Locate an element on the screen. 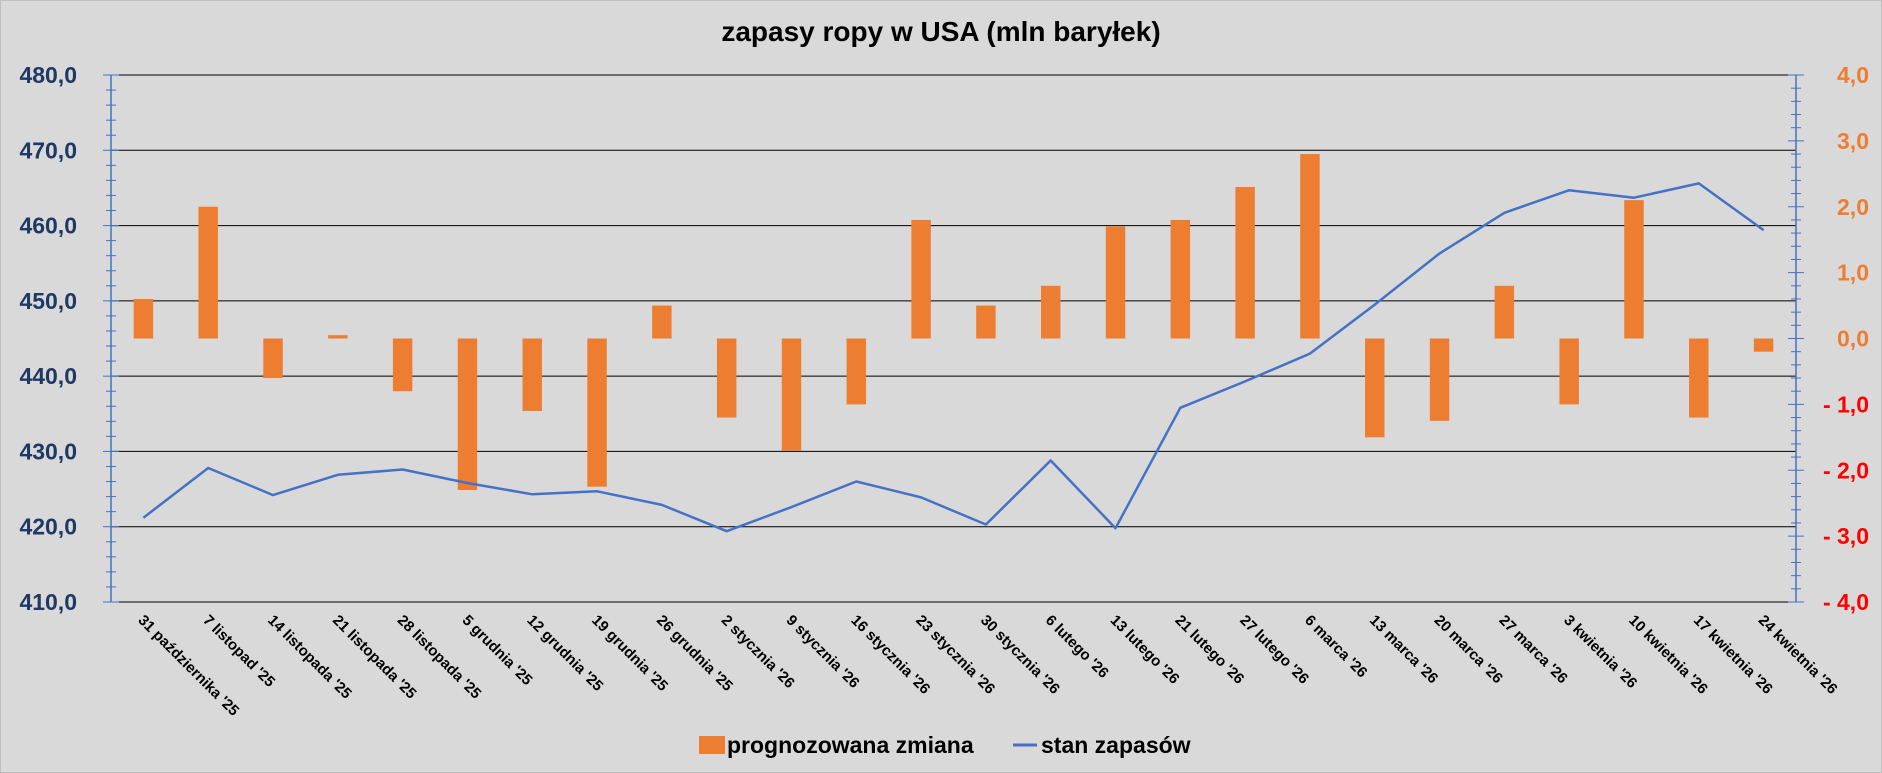  left-tick-label: 410,0 is located at coordinates (48, 602).